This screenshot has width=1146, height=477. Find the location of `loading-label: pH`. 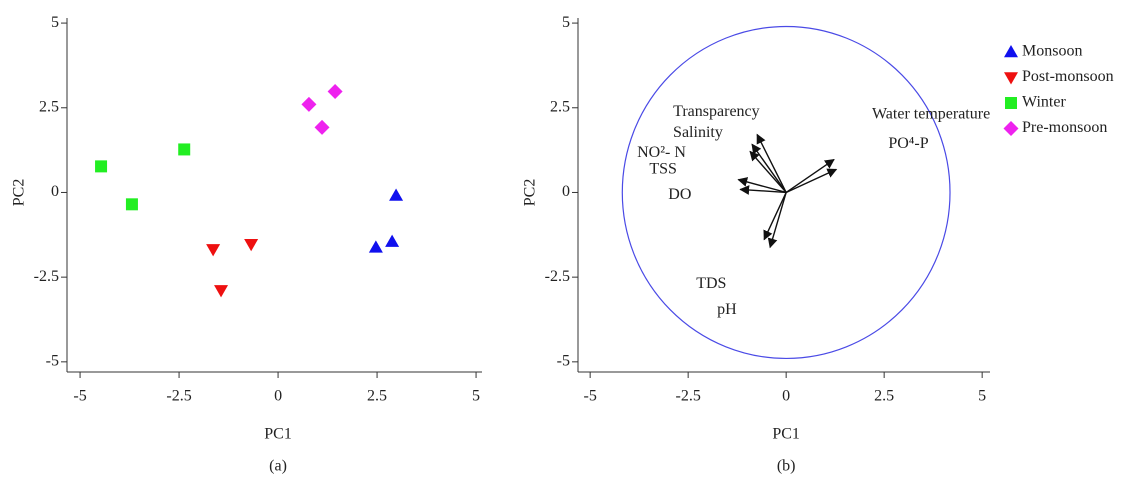

loading-label: pH is located at coordinates (727, 309).